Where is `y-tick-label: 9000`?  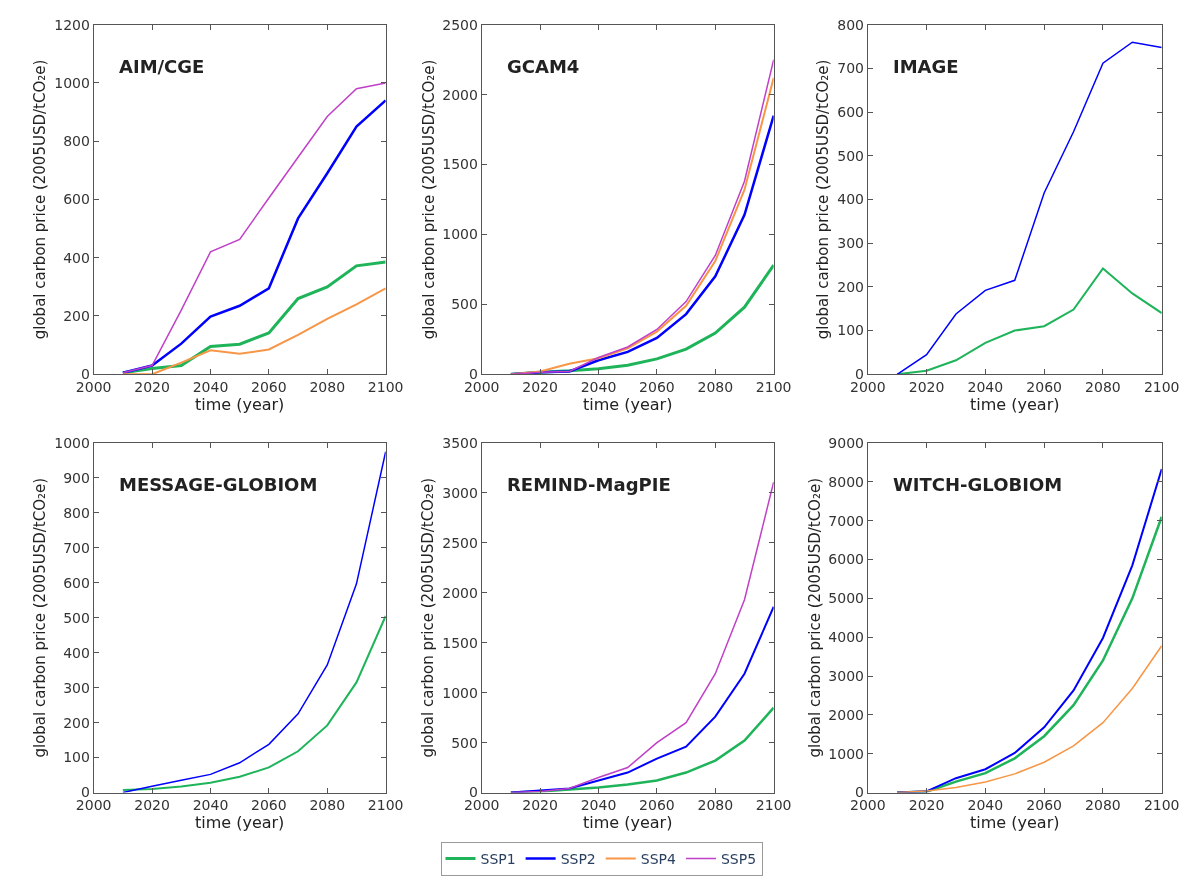 y-tick-label: 9000 is located at coordinates (846, 442).